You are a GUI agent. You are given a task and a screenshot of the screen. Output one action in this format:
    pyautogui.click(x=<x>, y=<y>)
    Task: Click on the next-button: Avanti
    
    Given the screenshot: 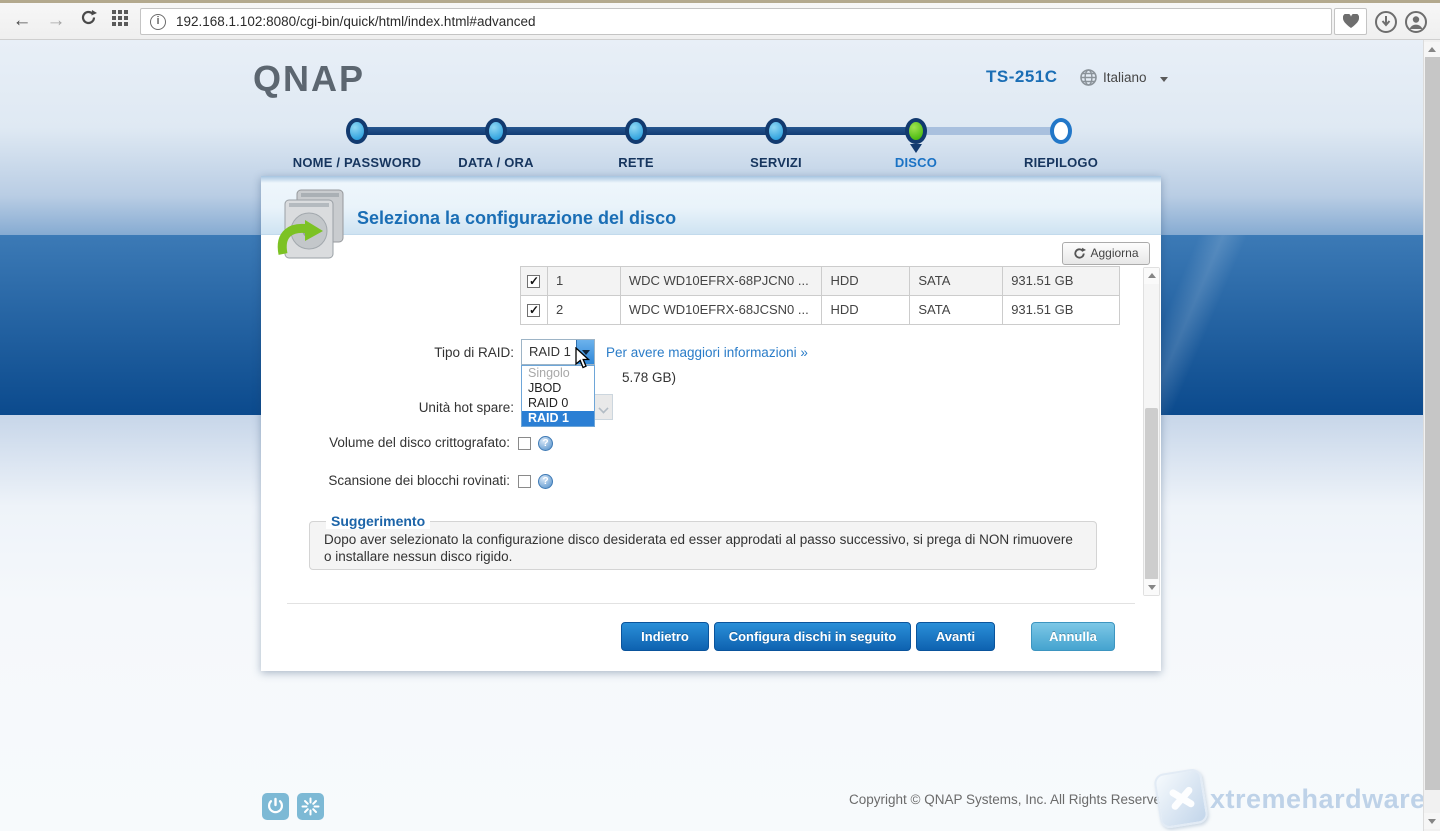 What is the action you would take?
    pyautogui.click(x=955, y=636)
    